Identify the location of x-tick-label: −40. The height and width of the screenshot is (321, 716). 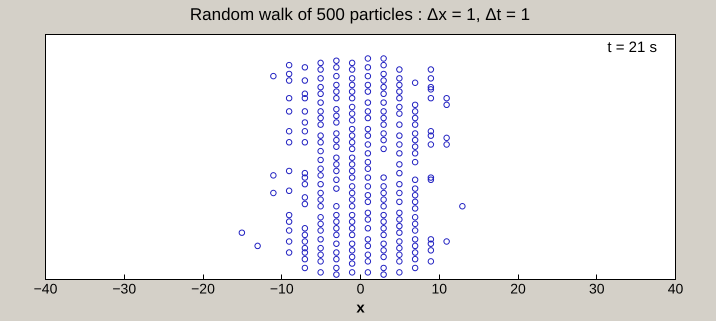
(46, 288).